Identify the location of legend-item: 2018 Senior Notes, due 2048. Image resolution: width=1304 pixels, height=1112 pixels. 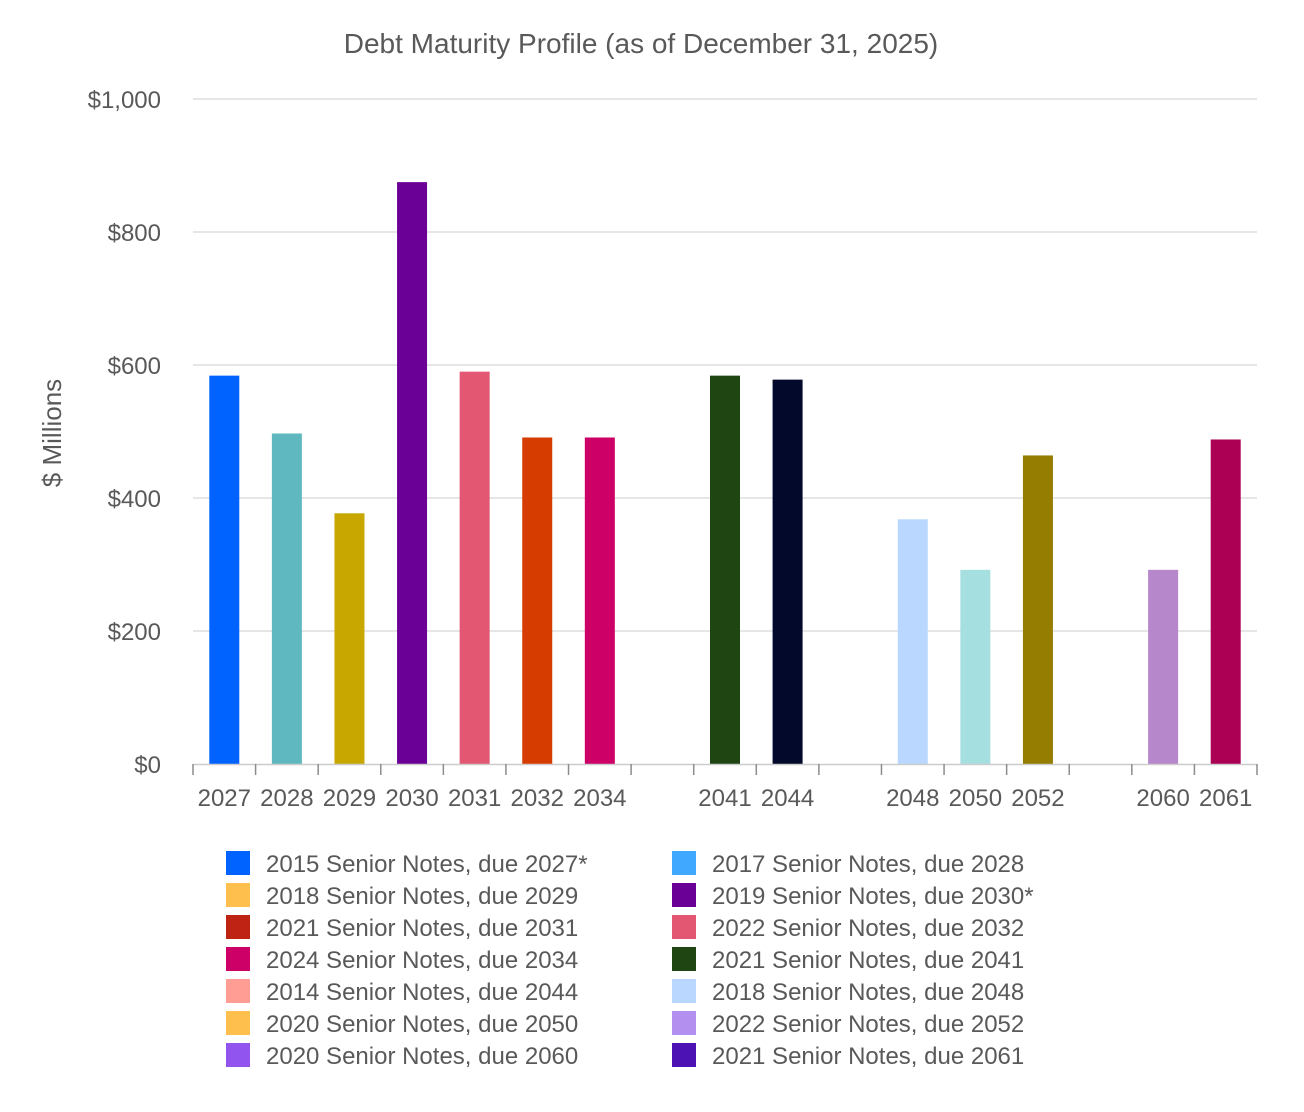
(848, 992).